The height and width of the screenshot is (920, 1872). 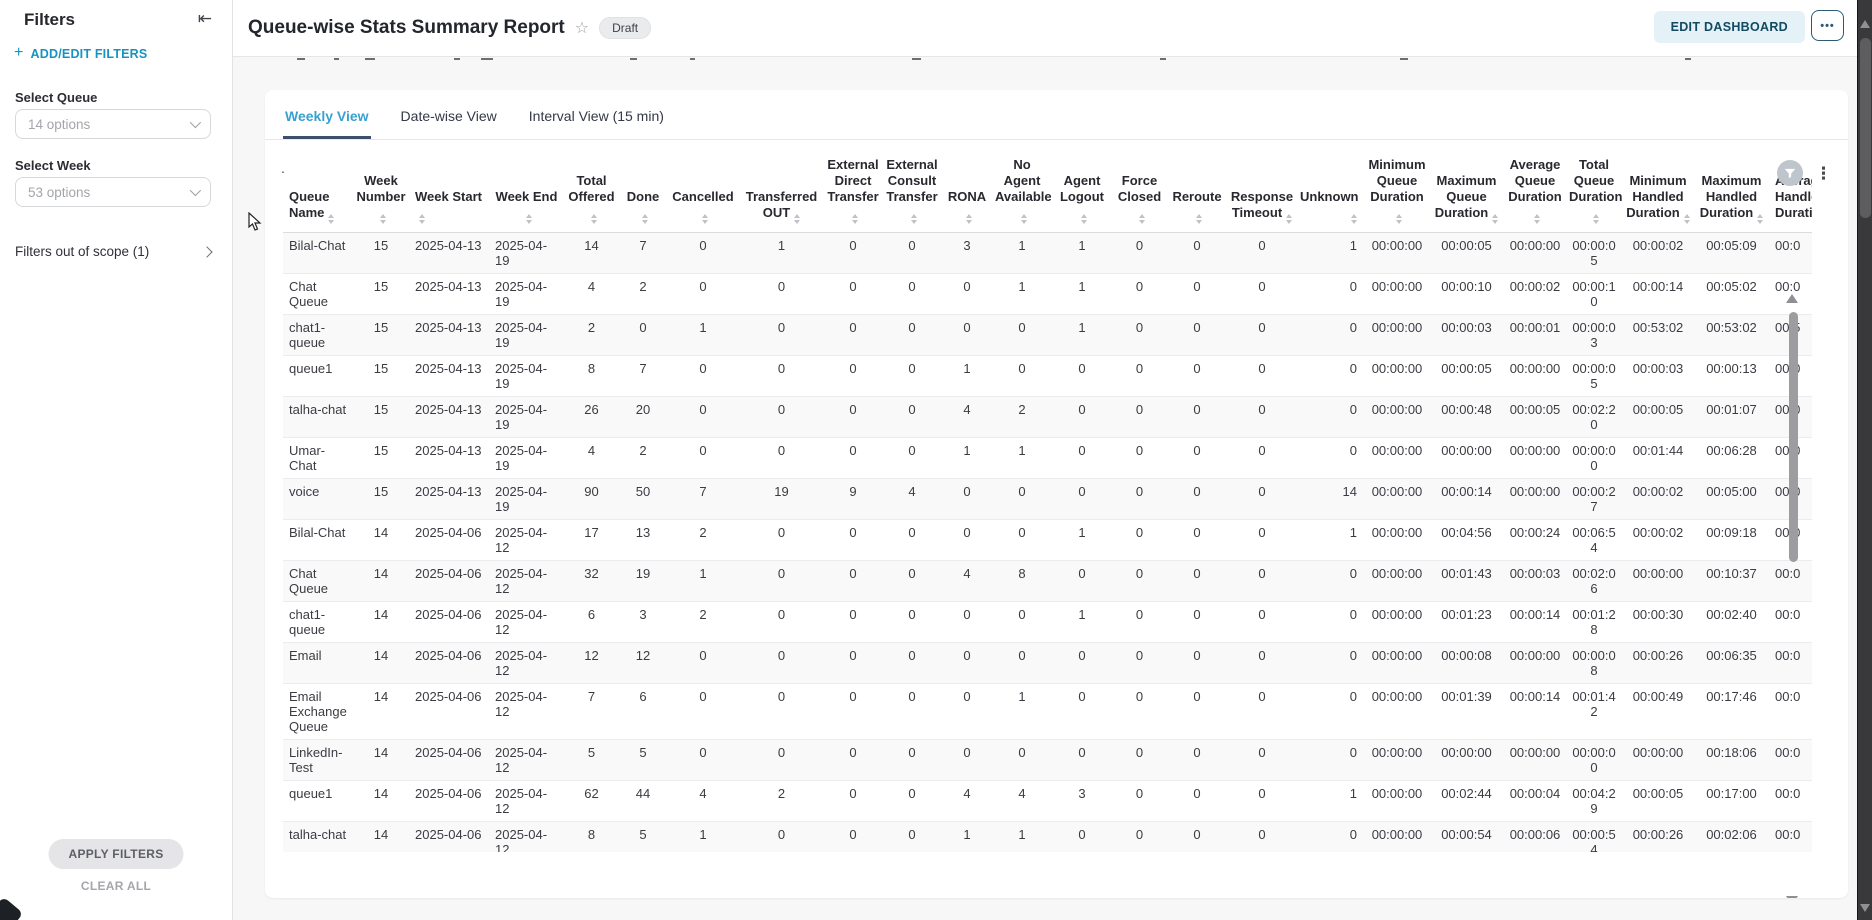 What do you see at coordinates (113, 124) in the screenshot?
I see `queue-select: 14 options` at bounding box center [113, 124].